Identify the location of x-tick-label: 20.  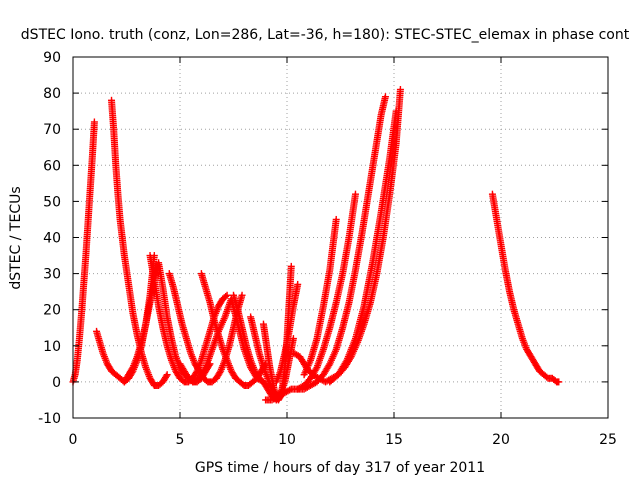
(501, 440).